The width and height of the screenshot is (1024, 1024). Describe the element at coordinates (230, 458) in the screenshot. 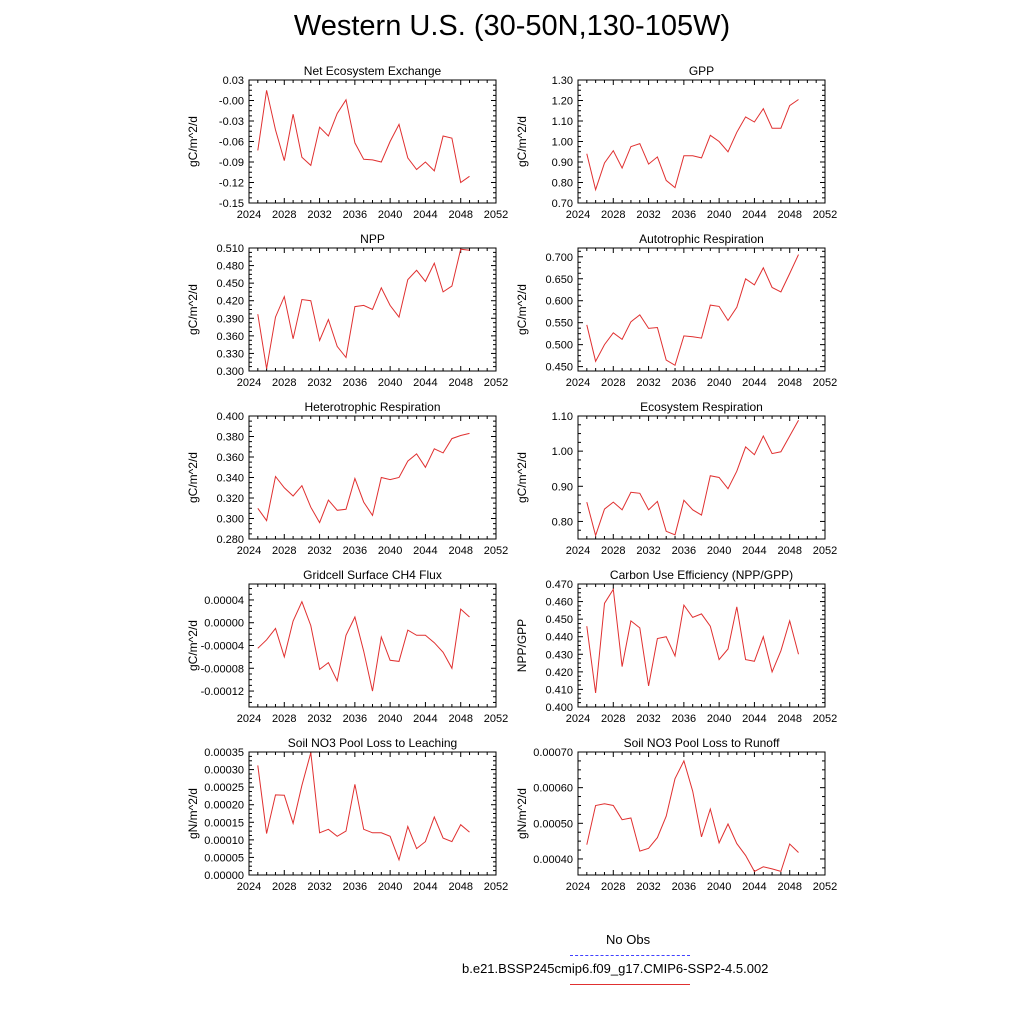

I see `y-tick-label: 0.360` at that location.